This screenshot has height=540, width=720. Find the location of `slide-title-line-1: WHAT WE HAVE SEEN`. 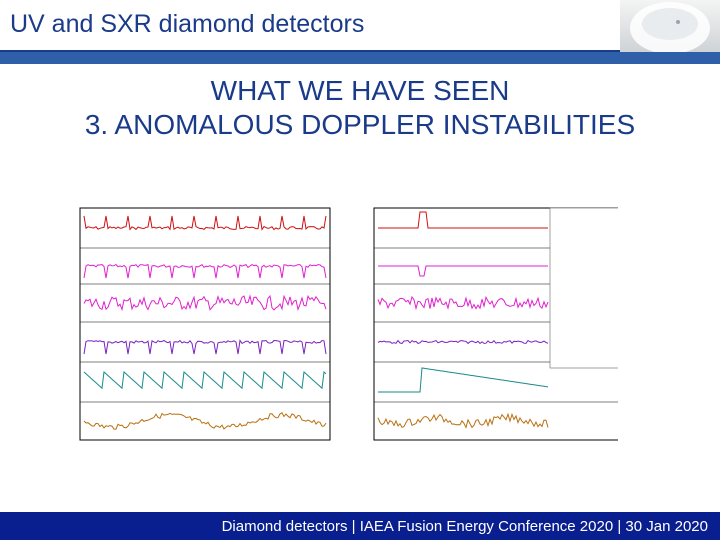

slide-title-line-1: WHAT WE HAVE SEEN is located at coordinates (360, 90).